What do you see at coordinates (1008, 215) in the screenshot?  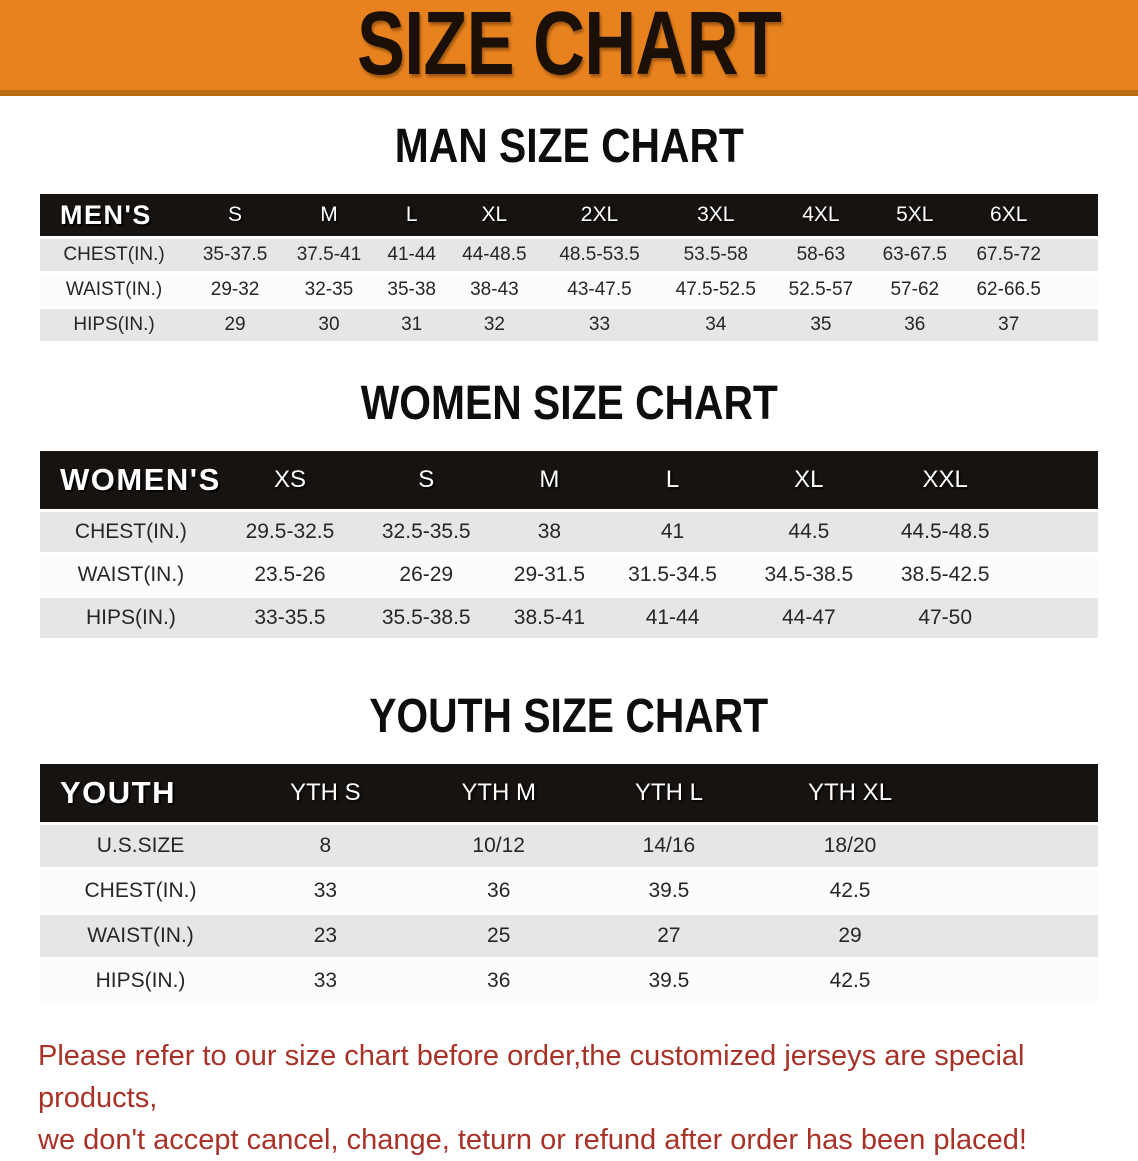 I see `size-column-header: 6XL` at bounding box center [1008, 215].